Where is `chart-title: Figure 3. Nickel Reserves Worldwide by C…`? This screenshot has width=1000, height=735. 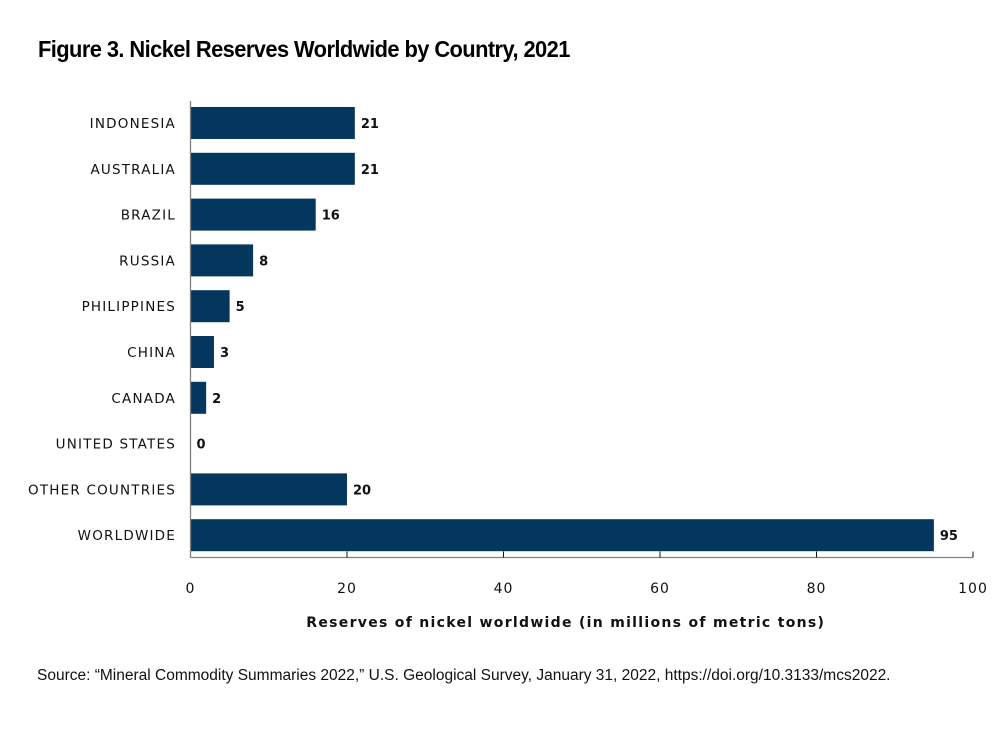 chart-title: Figure 3. Nickel Reserves Worldwide by C… is located at coordinates (304, 49).